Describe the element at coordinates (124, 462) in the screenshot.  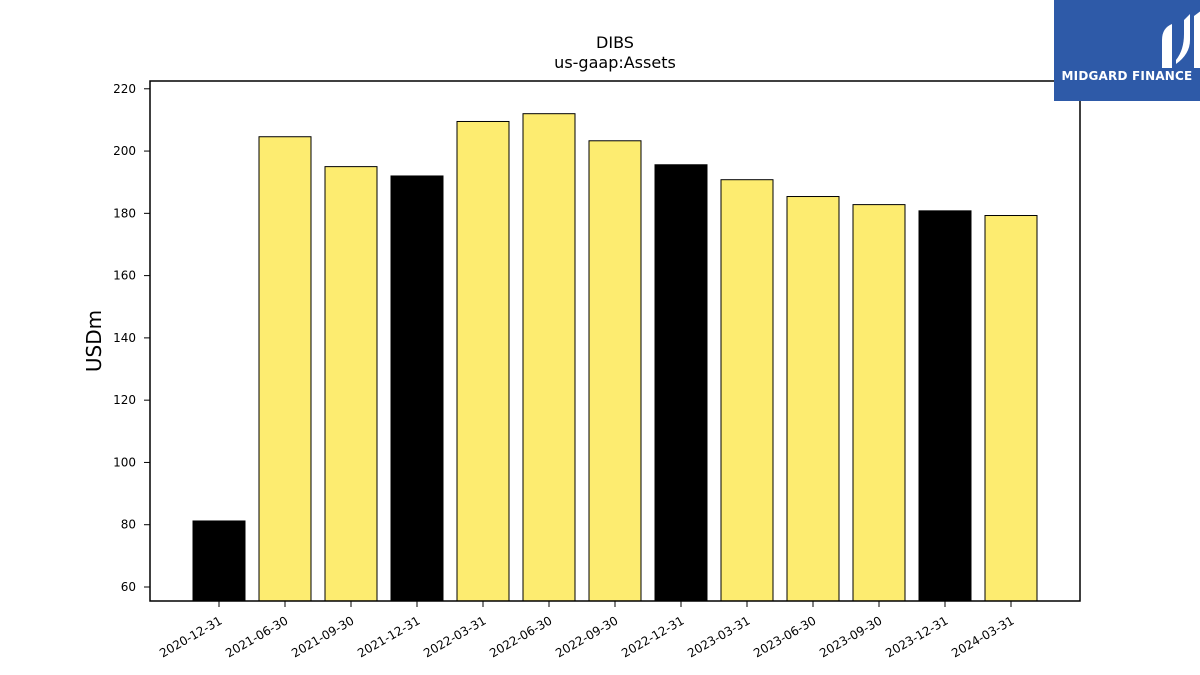
I see `y-tick-label: 100` at that location.